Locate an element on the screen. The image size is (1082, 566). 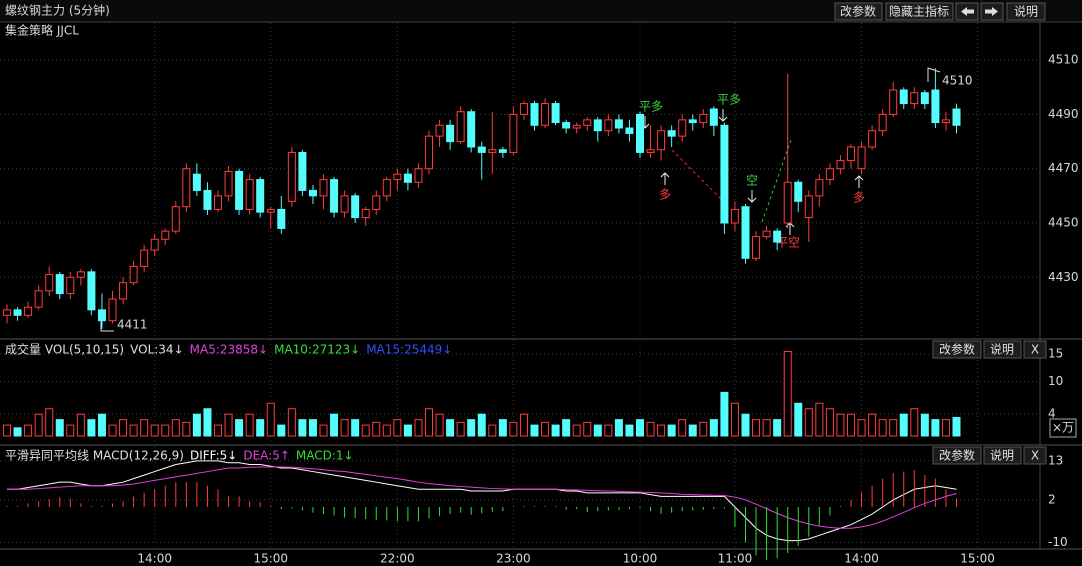
y-tick-label: 10 is located at coordinates (1055, 381).